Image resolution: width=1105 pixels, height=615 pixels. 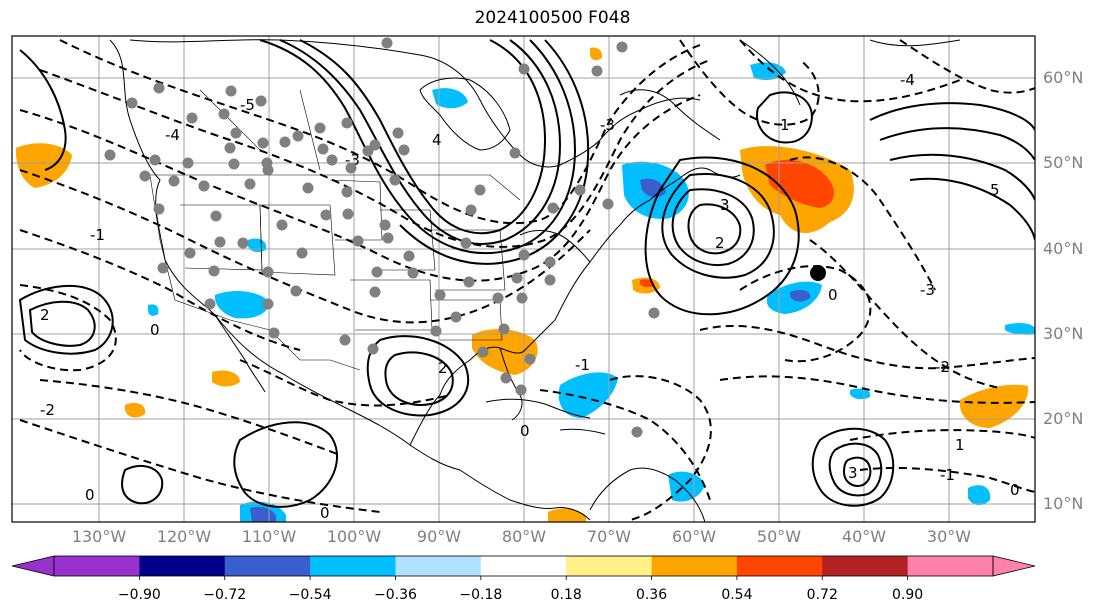 What do you see at coordinates (566, 595) in the screenshot?
I see `colorbar-tick-label: 0.18` at bounding box center [566, 595].